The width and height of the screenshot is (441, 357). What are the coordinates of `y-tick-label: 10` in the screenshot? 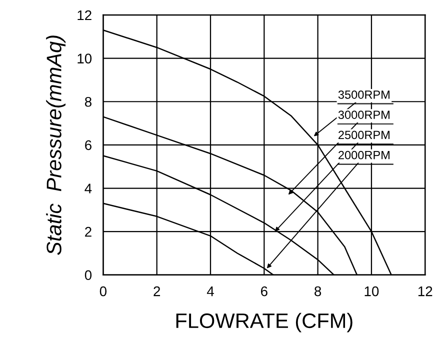 It's located at (85, 59).